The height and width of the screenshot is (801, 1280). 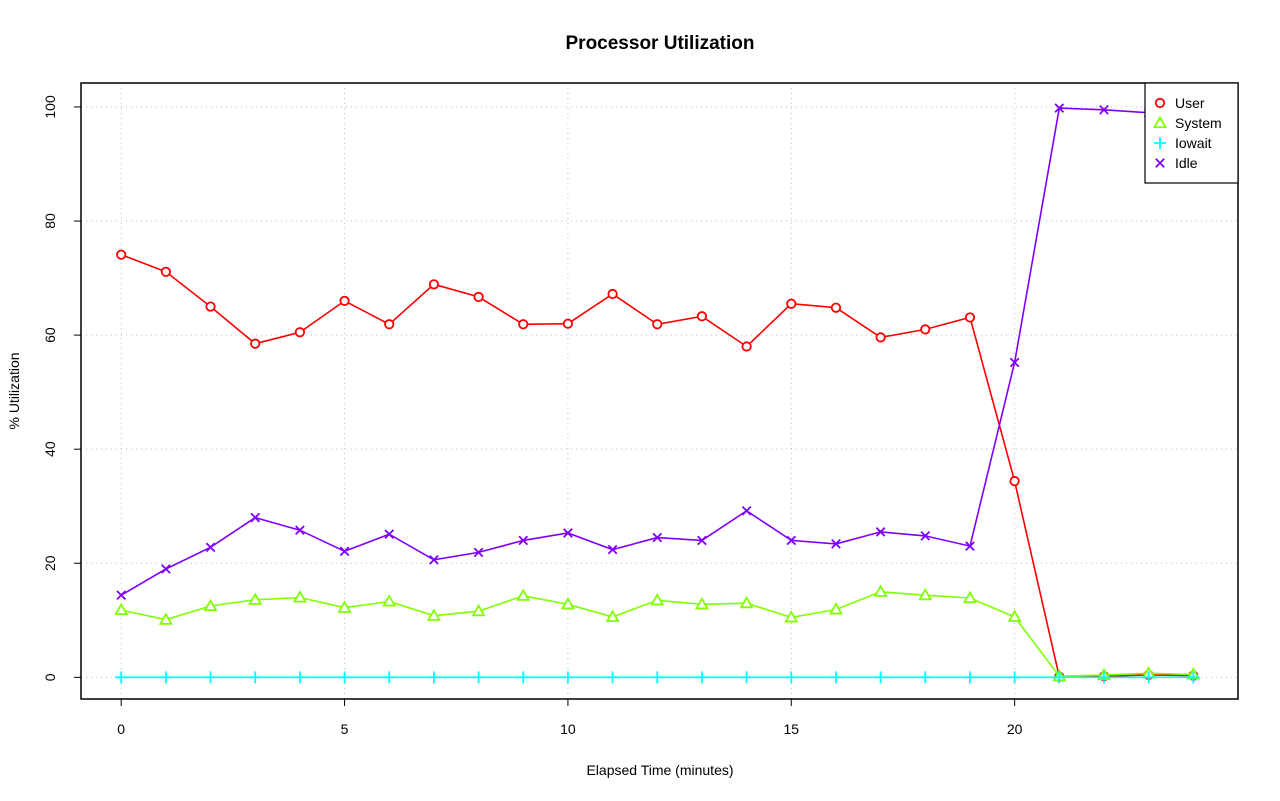 What do you see at coordinates (1198, 123) in the screenshot?
I see `legend-label: System` at bounding box center [1198, 123].